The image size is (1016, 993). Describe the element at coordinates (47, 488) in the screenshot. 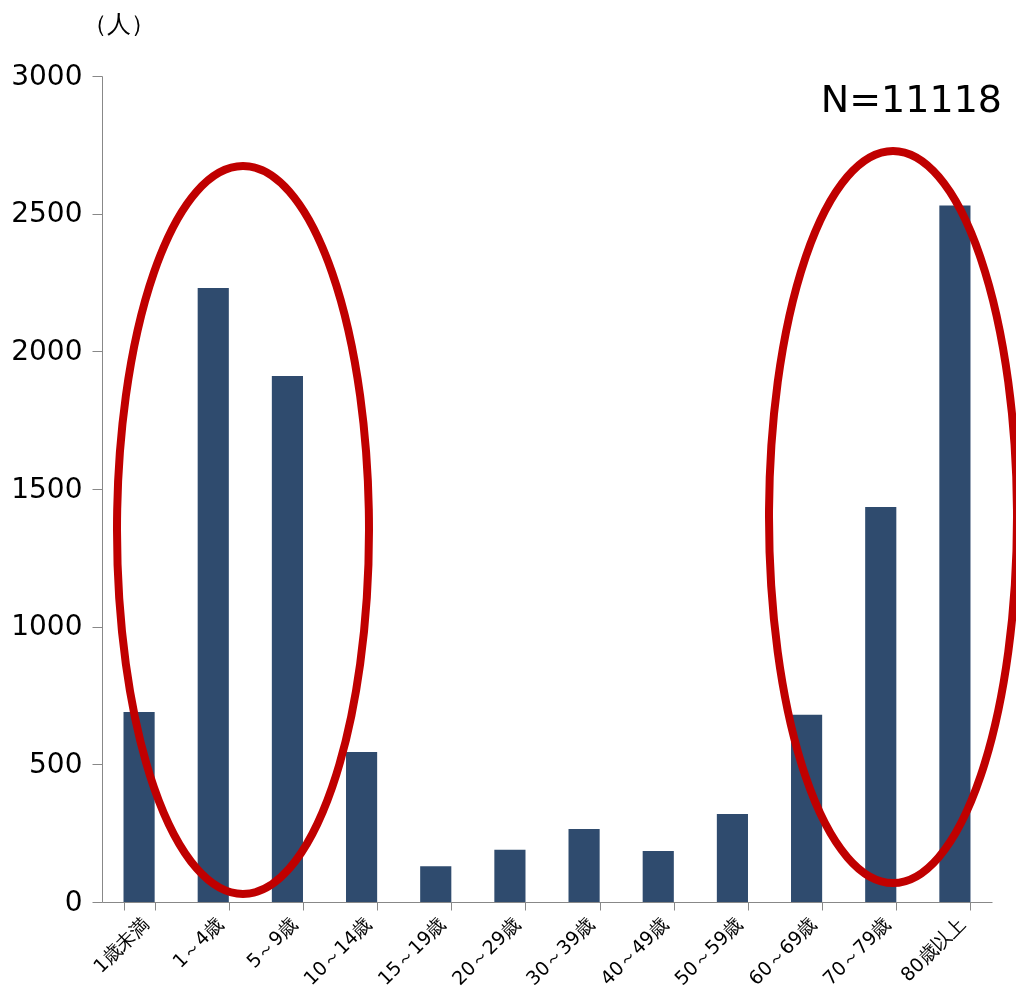

I see `y-tick-label: 1500` at that location.